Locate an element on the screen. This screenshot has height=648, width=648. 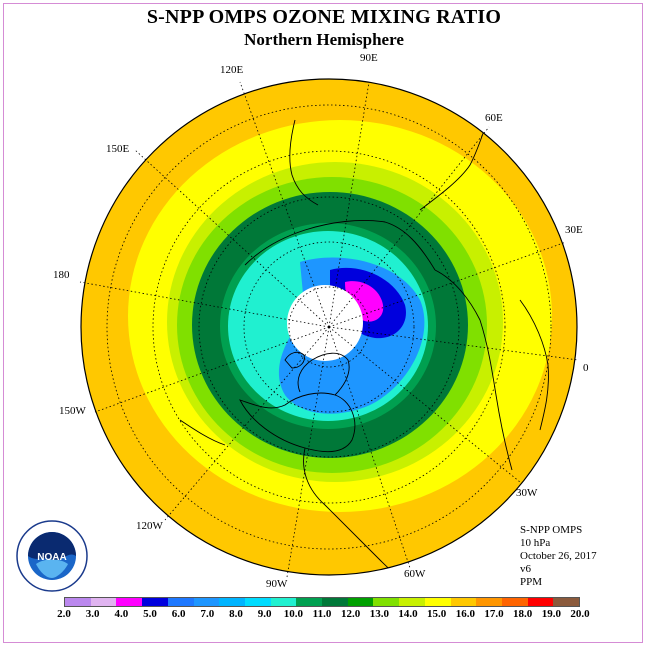
lon-label-90e: 90E is located at coordinates (369, 58).